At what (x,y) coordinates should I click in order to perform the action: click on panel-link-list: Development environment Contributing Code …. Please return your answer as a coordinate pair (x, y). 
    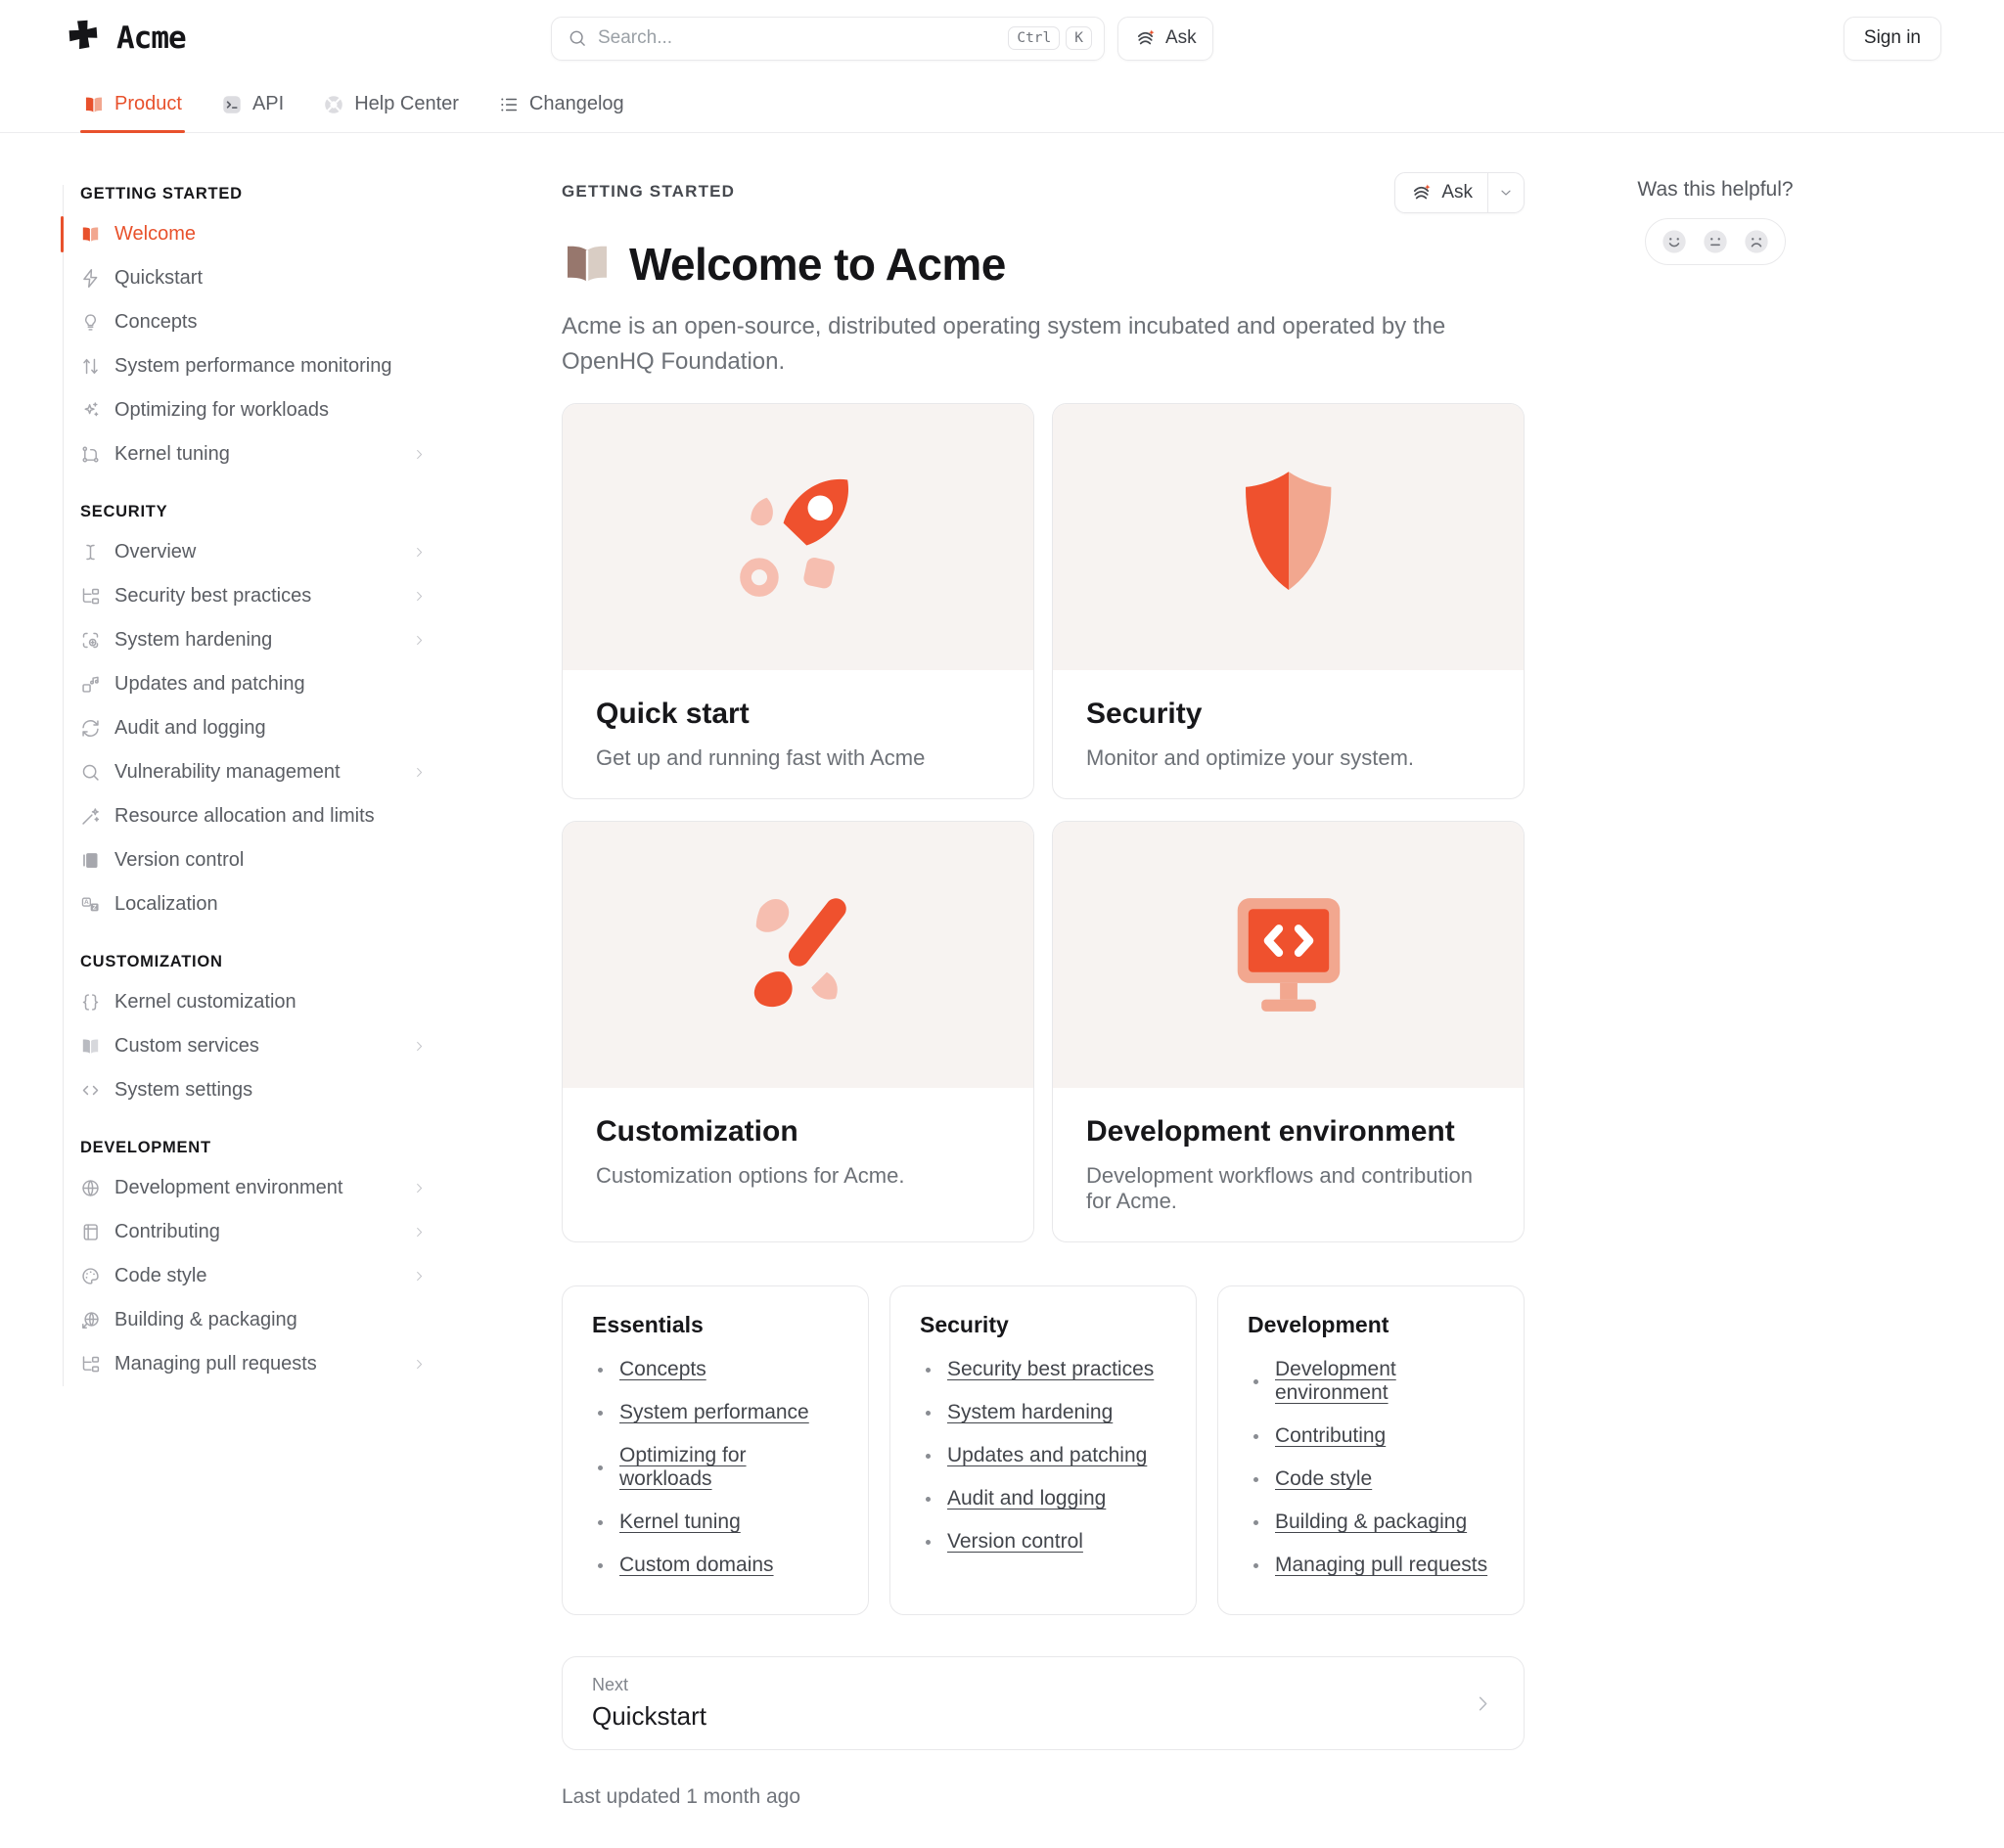
    Looking at the image, I should click on (1371, 1467).